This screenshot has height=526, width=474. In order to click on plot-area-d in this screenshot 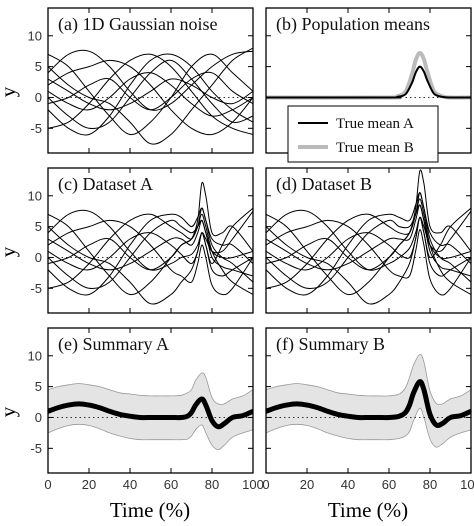, I will do `click(368, 237)`.